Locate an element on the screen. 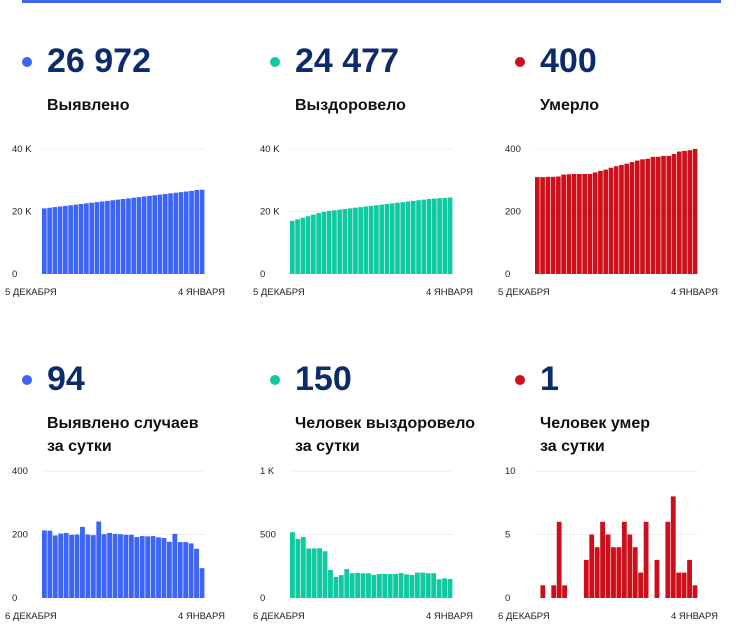  chart: 0 20 K 40 K 5 ДЕКАБРЯ 4 ЯНВАРЯ is located at coordinates (363, 221).